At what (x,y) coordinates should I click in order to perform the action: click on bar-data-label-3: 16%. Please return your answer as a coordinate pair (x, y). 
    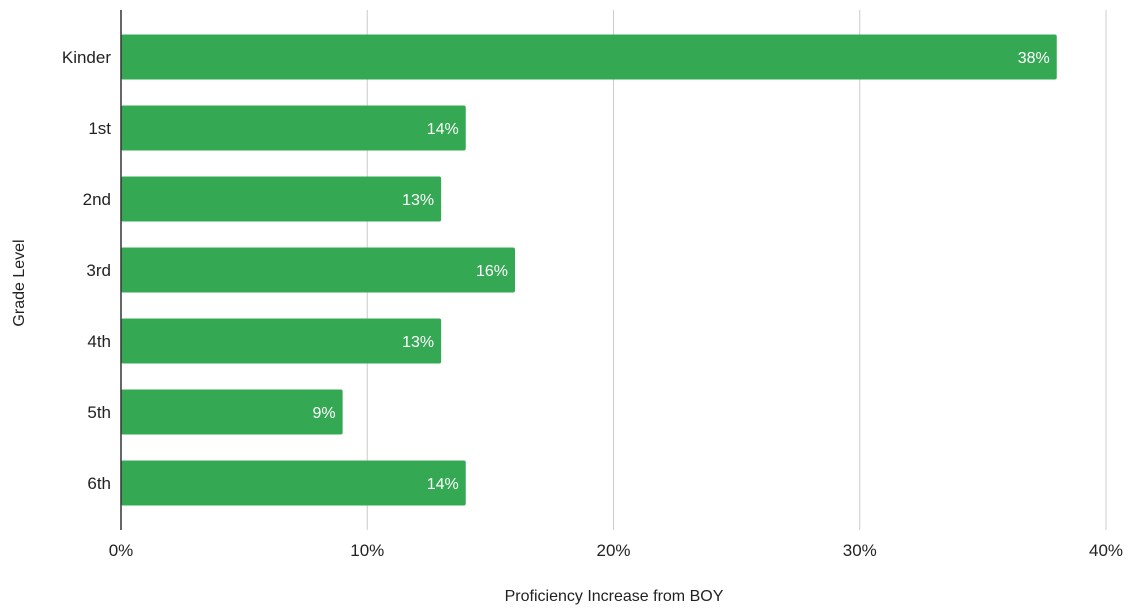
    Looking at the image, I should click on (492, 271).